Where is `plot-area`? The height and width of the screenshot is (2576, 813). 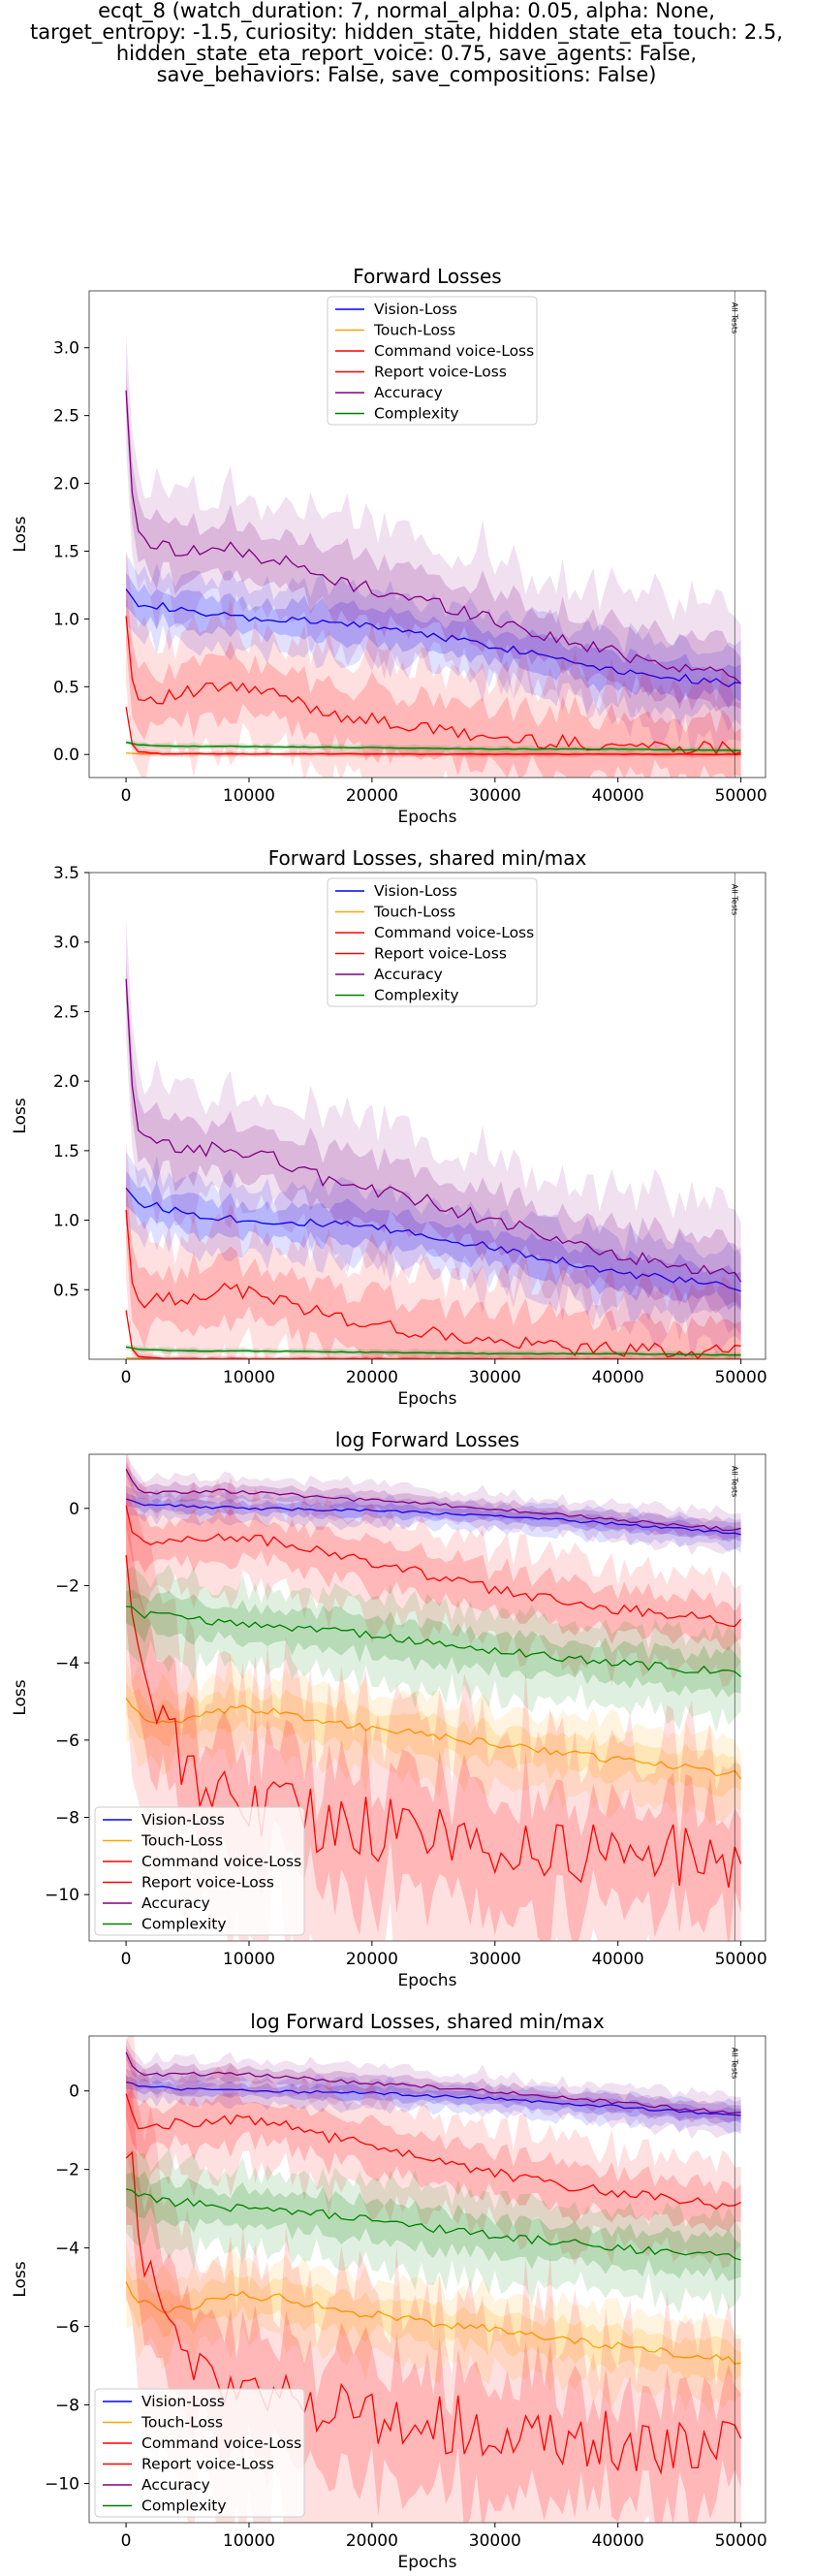
plot-area is located at coordinates (433, 555).